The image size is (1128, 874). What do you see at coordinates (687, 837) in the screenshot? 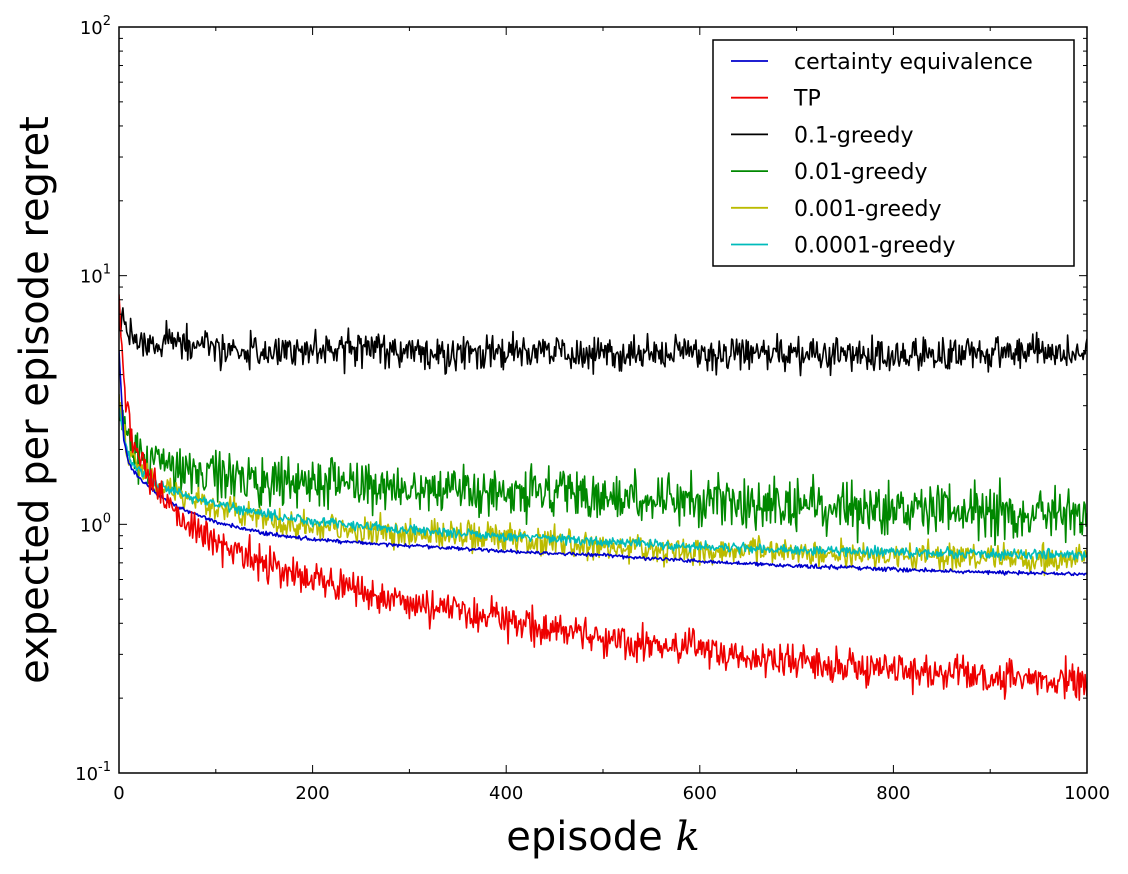
I see `x-axis-variable: k` at bounding box center [687, 837].